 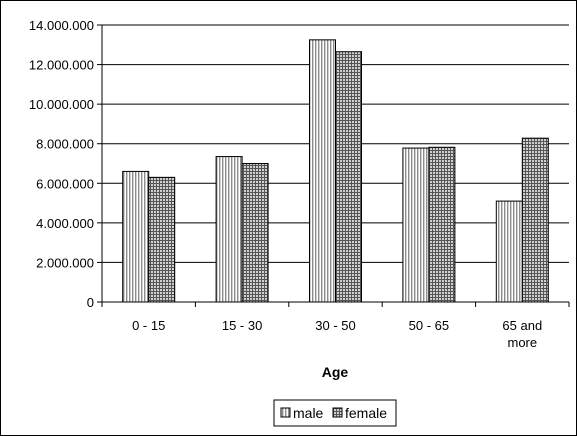 I want to click on legend-label-male: male, so click(x=308, y=413).